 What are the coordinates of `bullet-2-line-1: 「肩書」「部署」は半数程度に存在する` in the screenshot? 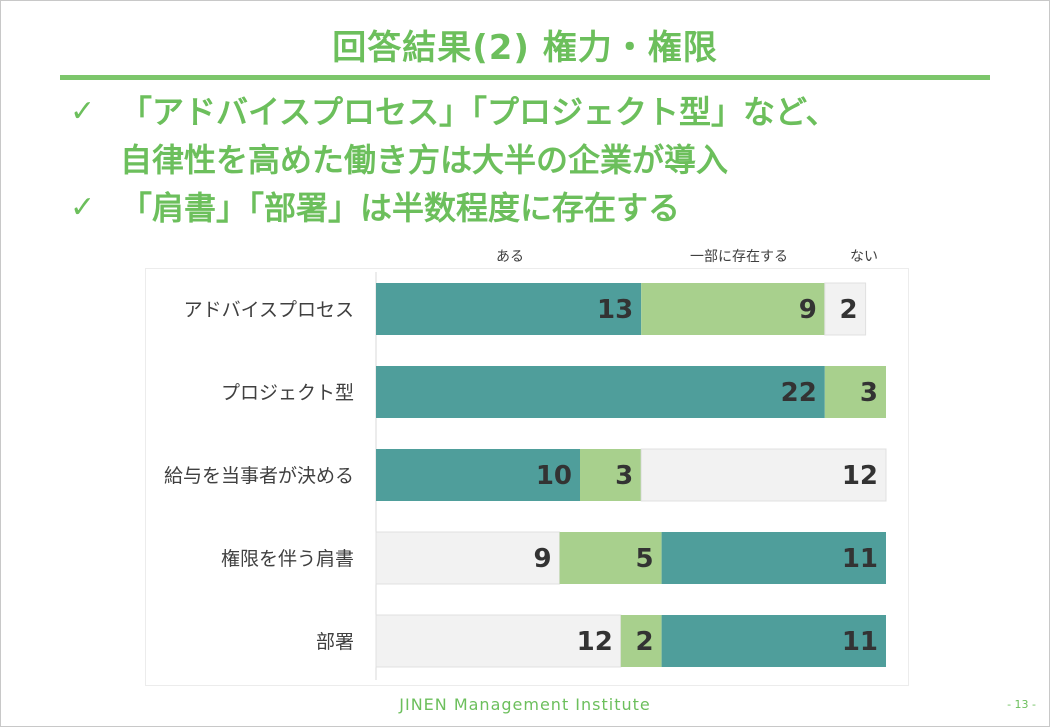 It's located at (400, 208).